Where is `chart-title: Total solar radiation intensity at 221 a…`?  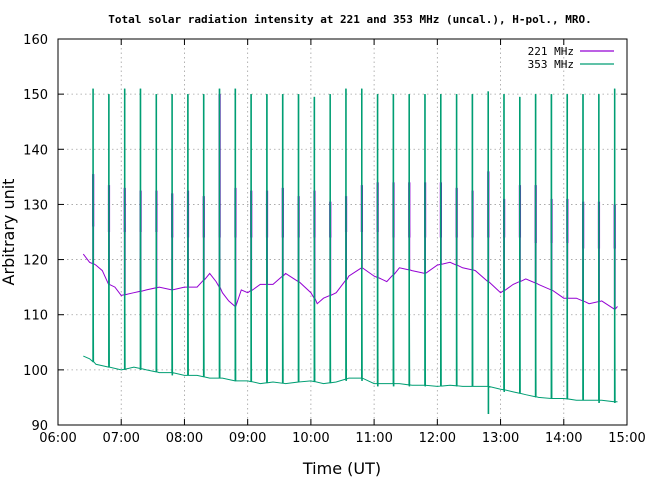
chart-title: Total solar radiation intensity at 221 a… is located at coordinates (349, 19).